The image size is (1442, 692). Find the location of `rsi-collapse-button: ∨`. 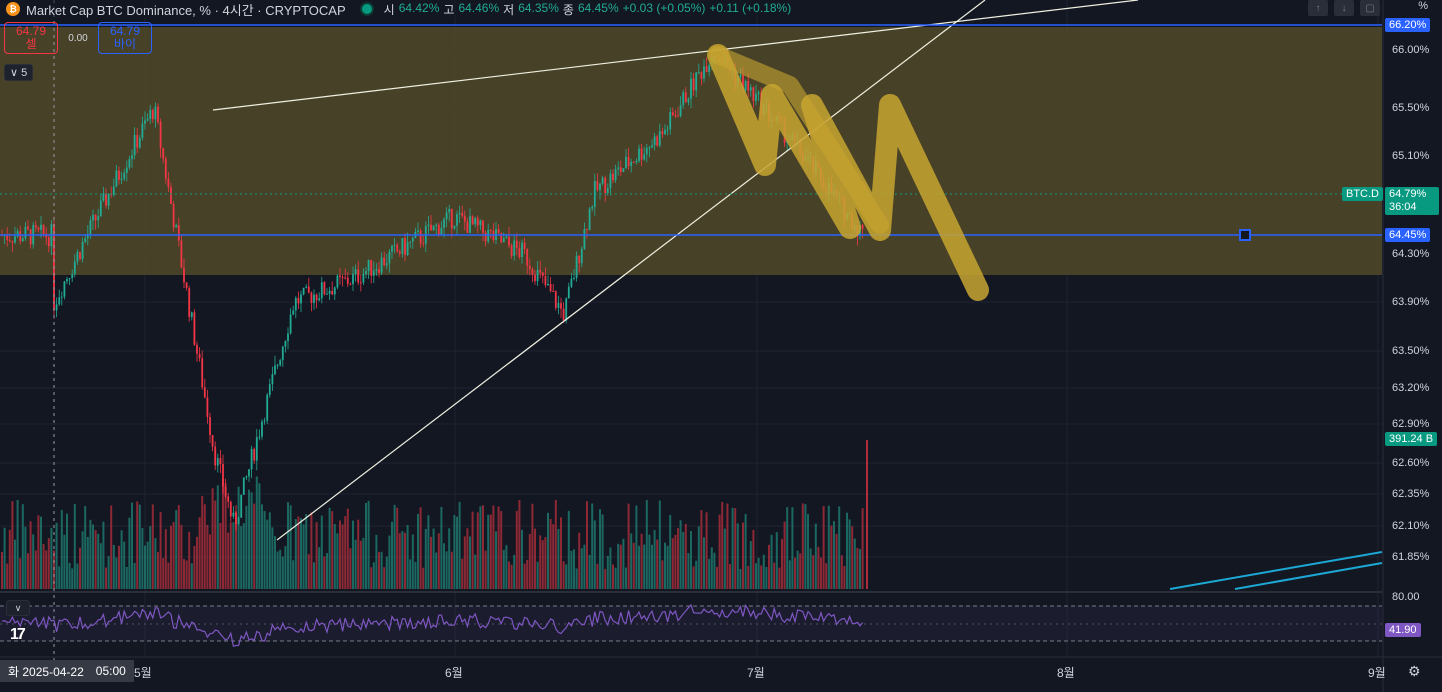

rsi-collapse-button: ∨ is located at coordinates (18, 608).